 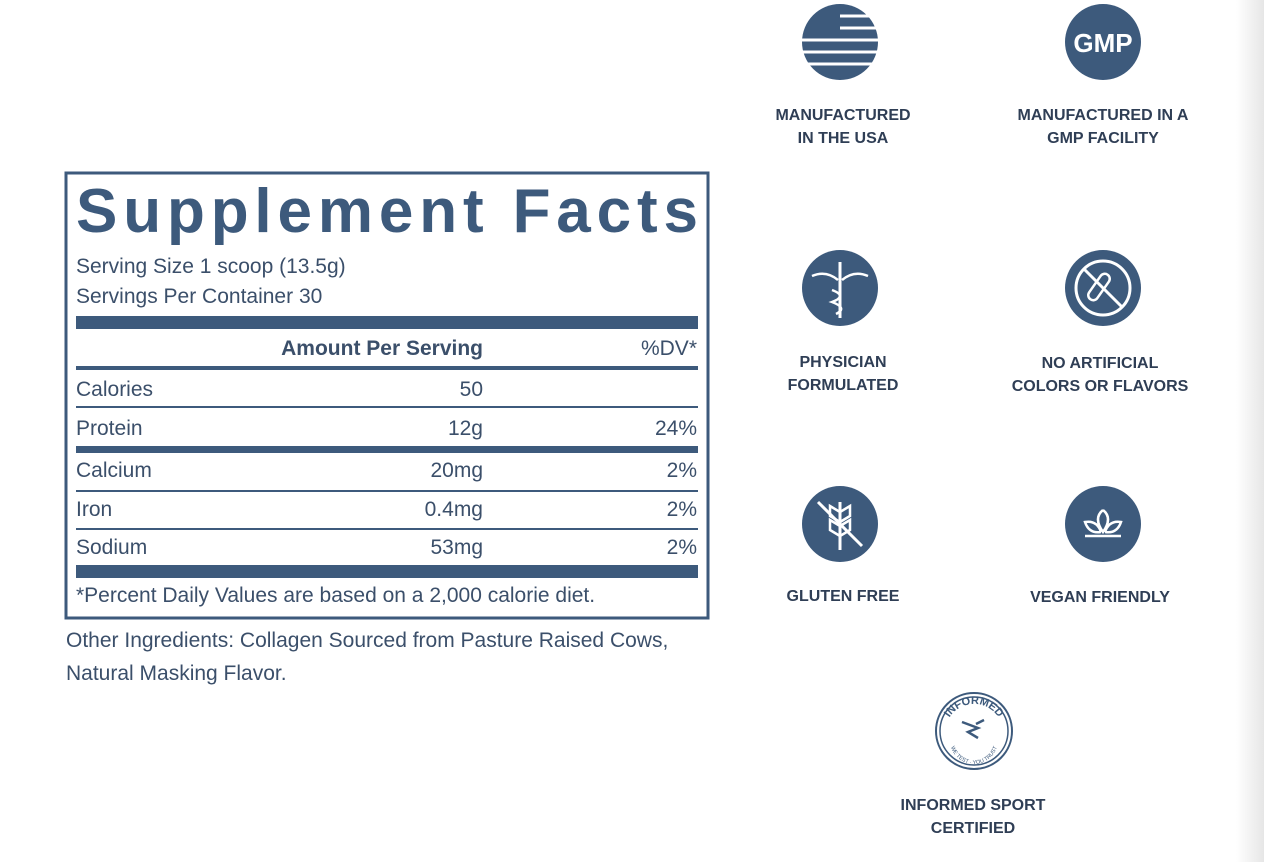 What do you see at coordinates (843, 138) in the screenshot?
I see `badge-label-line: IN THE USA` at bounding box center [843, 138].